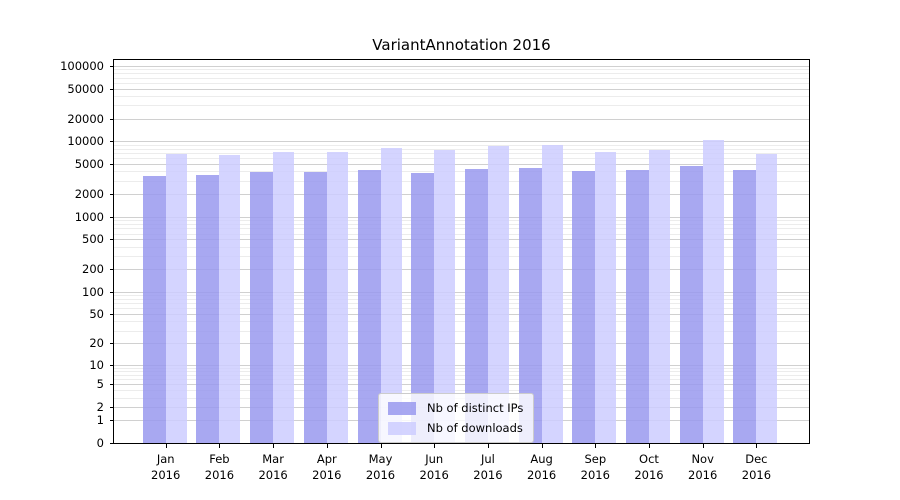 The image size is (900, 500). Describe the element at coordinates (82, 66) in the screenshot. I see `y-tick-label: 100000` at that location.